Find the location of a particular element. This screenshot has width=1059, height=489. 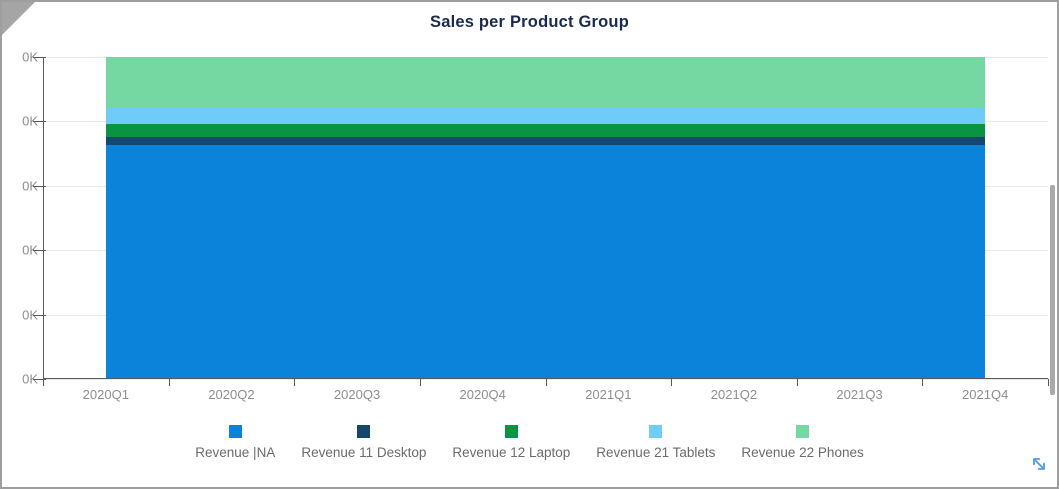

x-axis-tick-label: 2020Q4 is located at coordinates (482, 394).